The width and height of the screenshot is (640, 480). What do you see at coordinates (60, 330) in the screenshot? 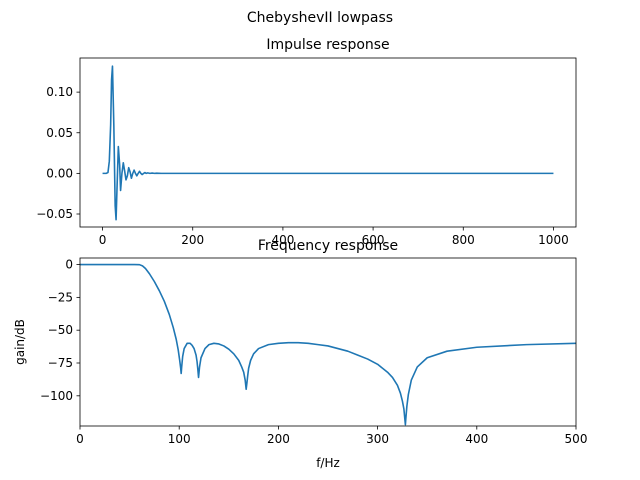
I see `y-tick-label: −50` at bounding box center [60, 330].